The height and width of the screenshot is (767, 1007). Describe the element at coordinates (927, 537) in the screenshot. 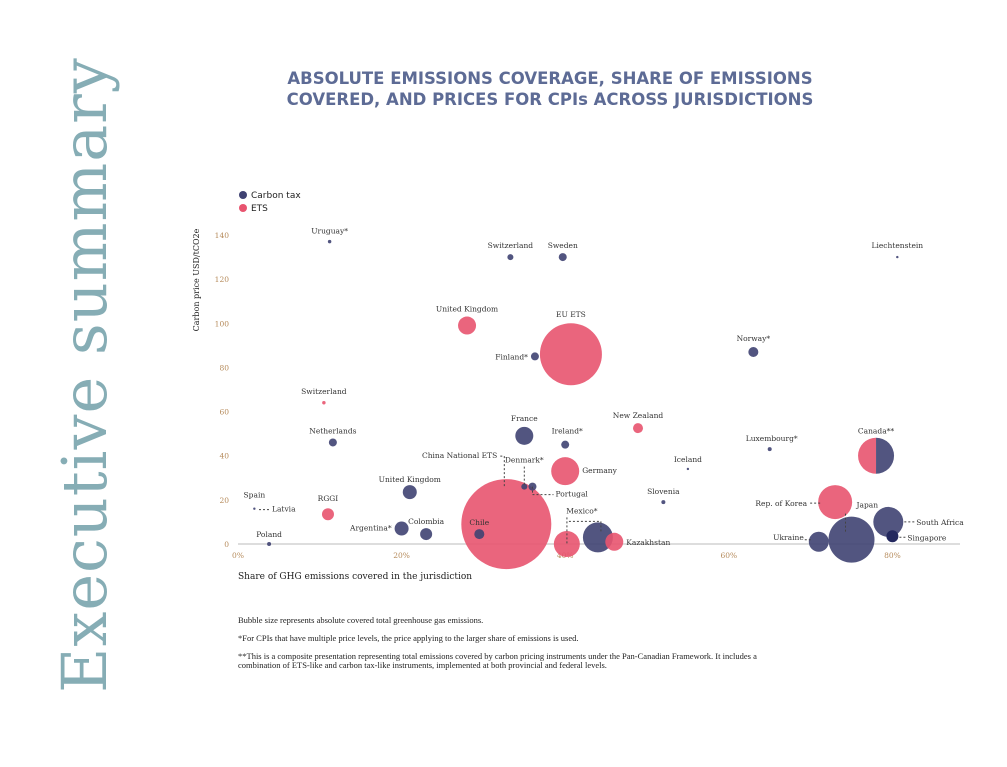

I see `data-label: Singapore` at that location.